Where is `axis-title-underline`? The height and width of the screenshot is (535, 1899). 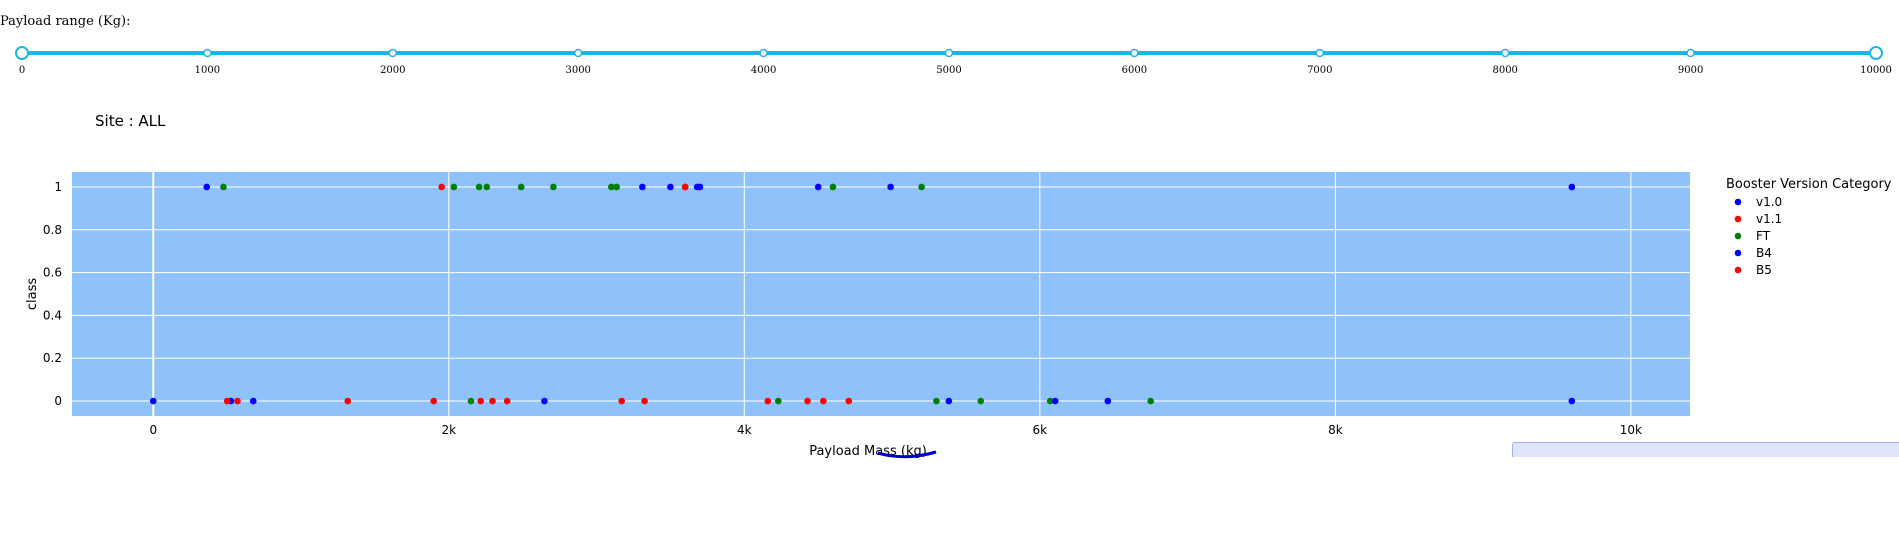 axis-title-underline is located at coordinates (907, 454).